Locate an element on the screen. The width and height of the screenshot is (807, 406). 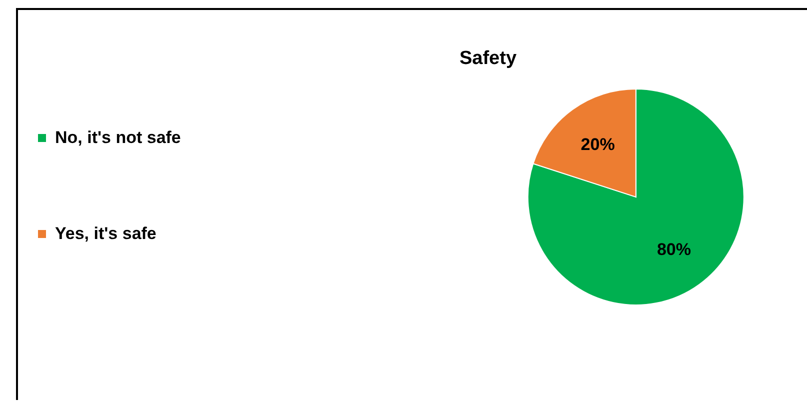
legend-label: No, it's not safe is located at coordinates (118, 138).